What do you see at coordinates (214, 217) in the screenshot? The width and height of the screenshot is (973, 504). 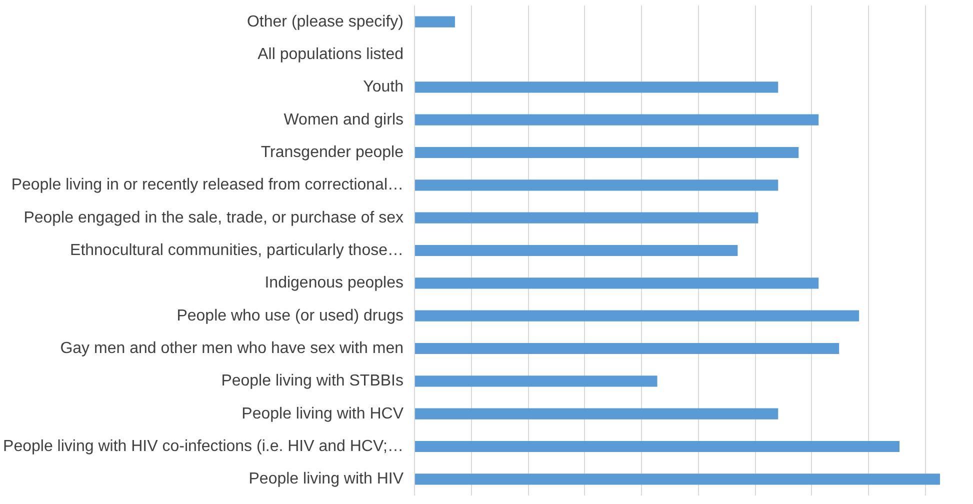 I see `y-tick-label: People engaged in the sale, trade, or purchase of sex` at bounding box center [214, 217].